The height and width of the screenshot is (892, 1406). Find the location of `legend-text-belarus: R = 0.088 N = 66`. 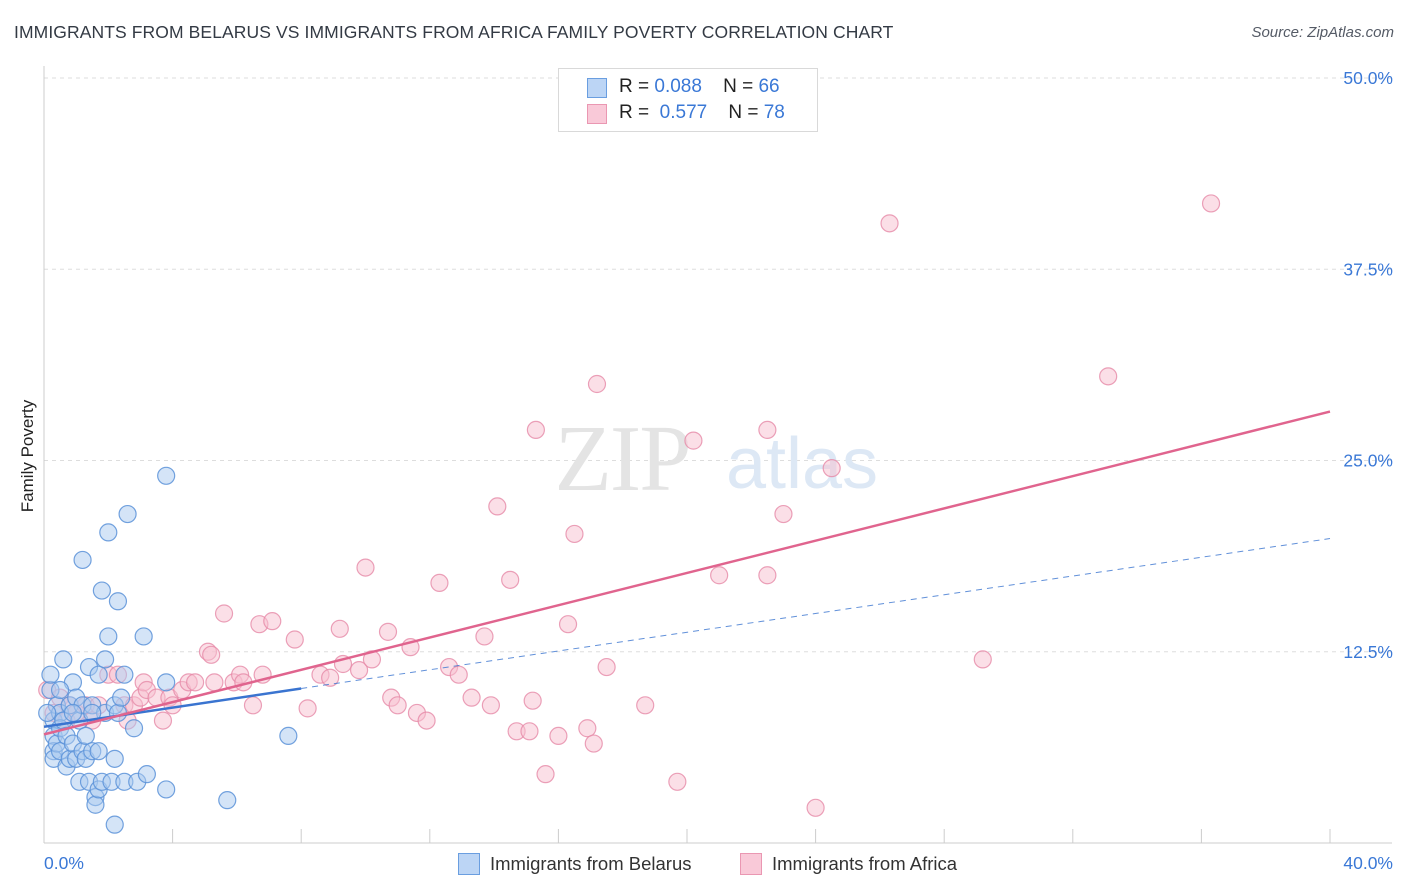

legend-text-belarus: R = 0.088 N = 66 is located at coordinates (699, 87).